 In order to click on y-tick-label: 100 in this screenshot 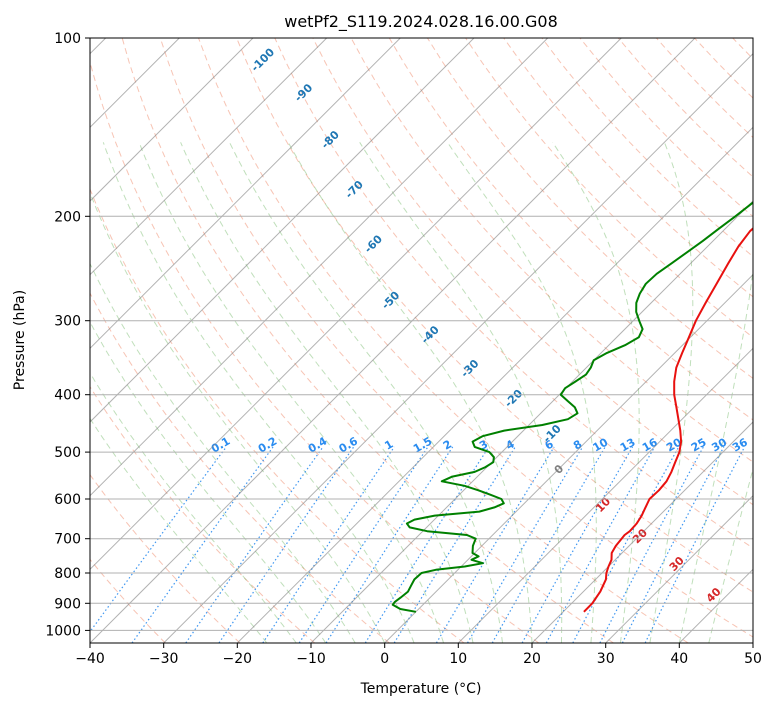, I will do `click(67, 39)`.